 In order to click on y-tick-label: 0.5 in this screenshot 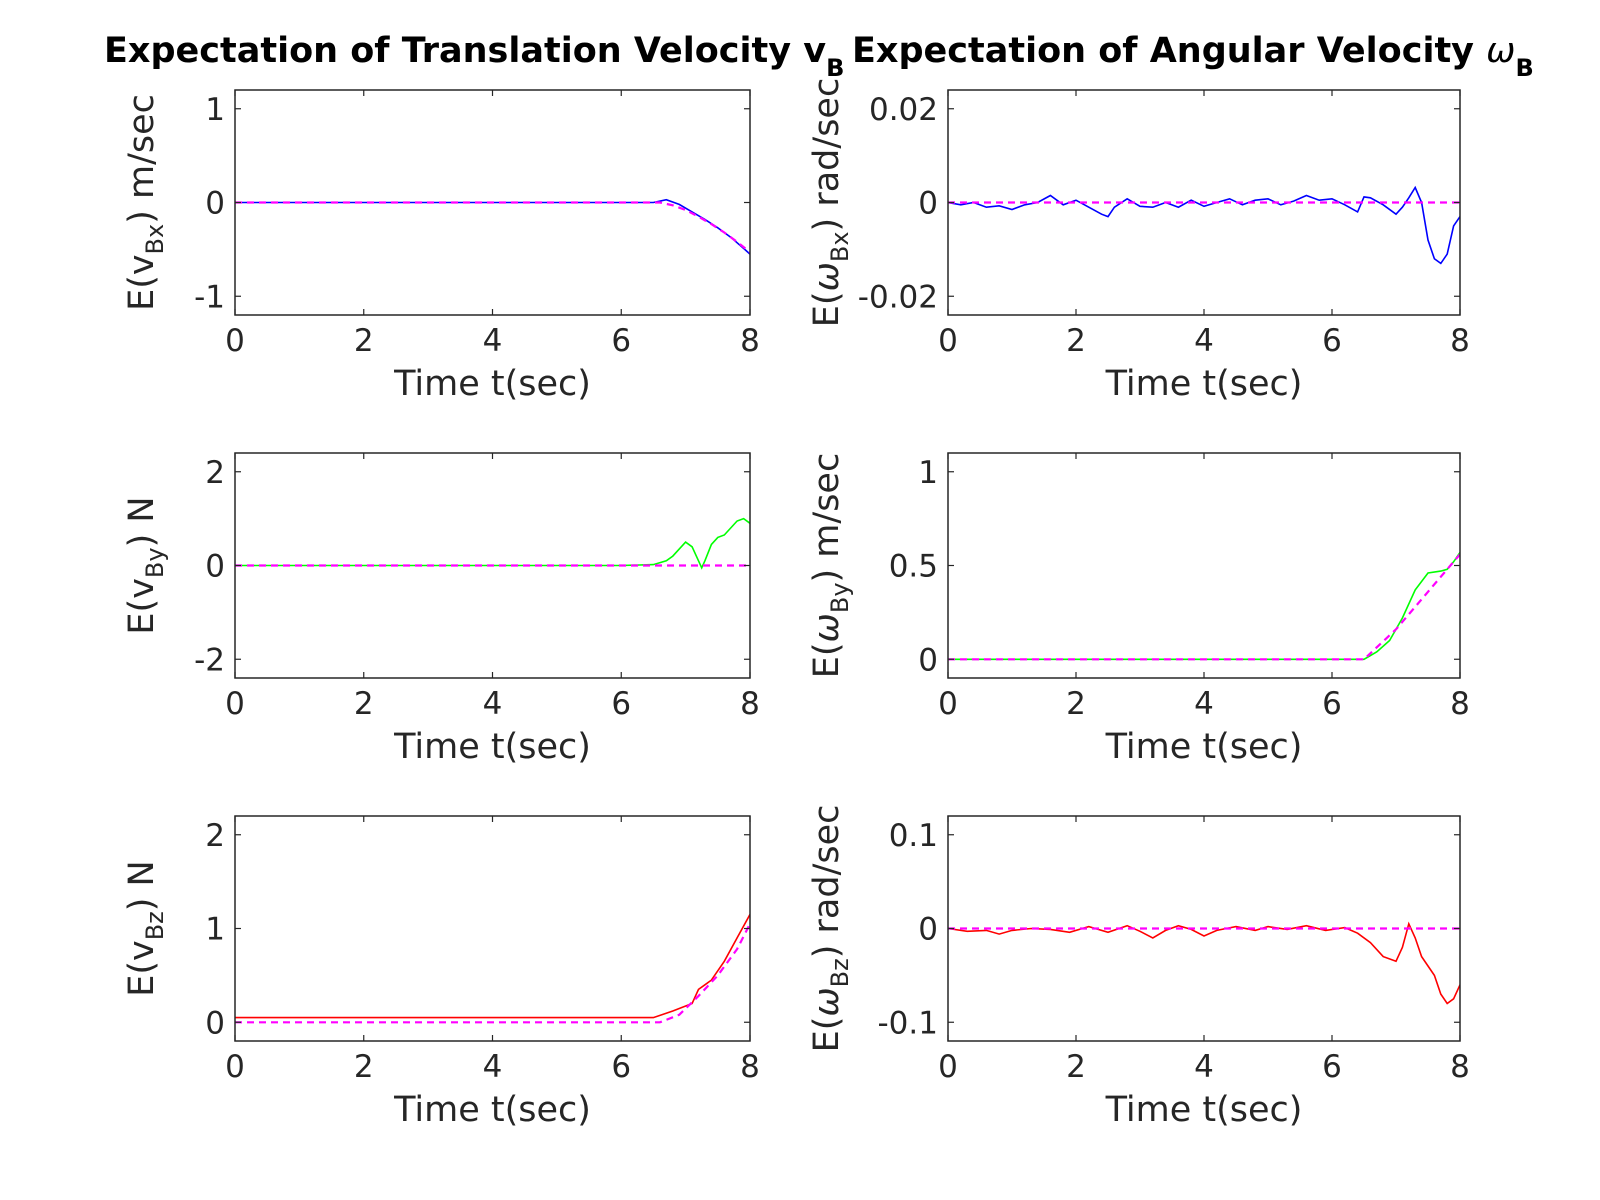, I will do `click(913, 567)`.